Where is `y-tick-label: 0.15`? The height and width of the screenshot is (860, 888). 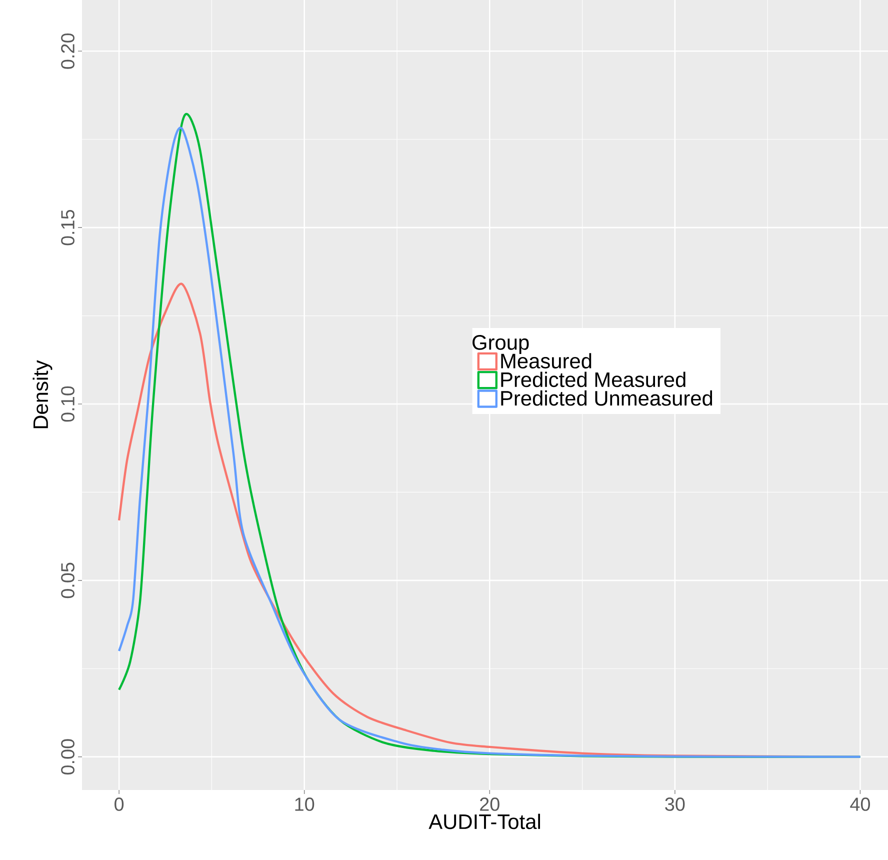 y-tick-label: 0.15 is located at coordinates (67, 228).